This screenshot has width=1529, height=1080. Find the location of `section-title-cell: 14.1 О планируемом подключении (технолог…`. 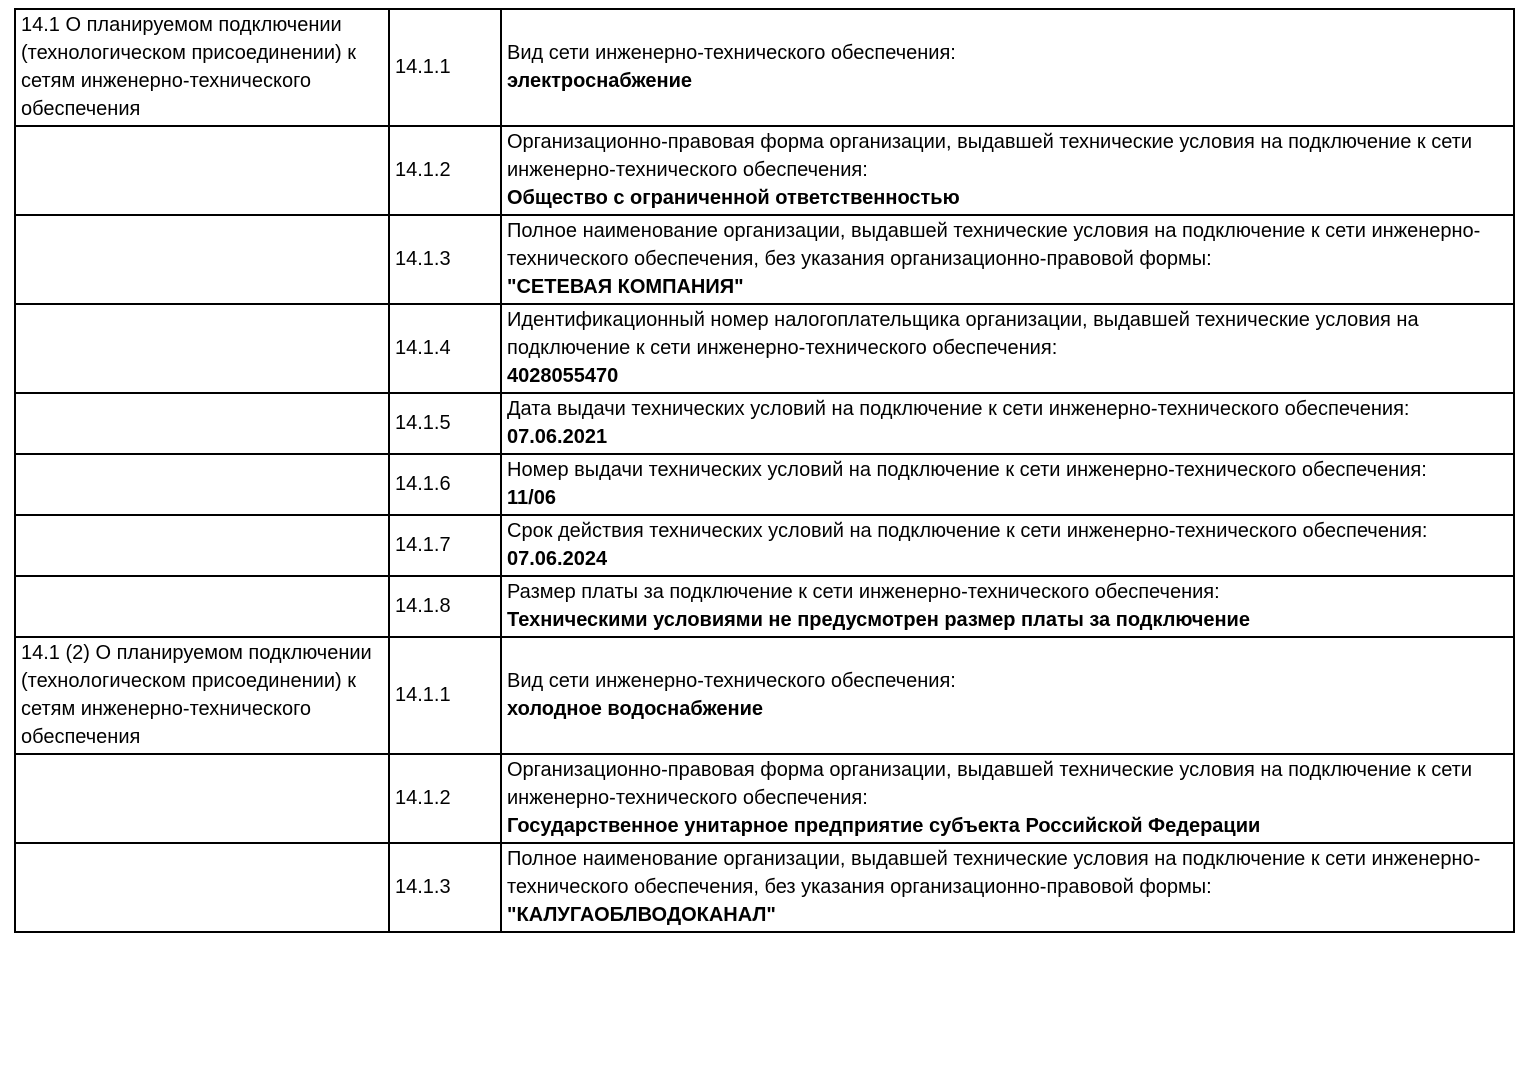

section-title-cell: 14.1 О планируемом подключении (технолог… is located at coordinates (202, 67).